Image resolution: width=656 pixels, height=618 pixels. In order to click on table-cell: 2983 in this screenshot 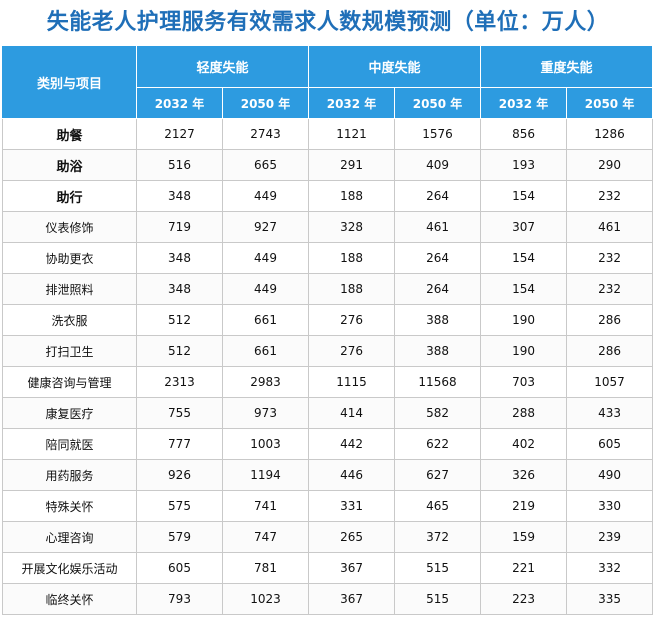, I will do `click(265, 382)`.